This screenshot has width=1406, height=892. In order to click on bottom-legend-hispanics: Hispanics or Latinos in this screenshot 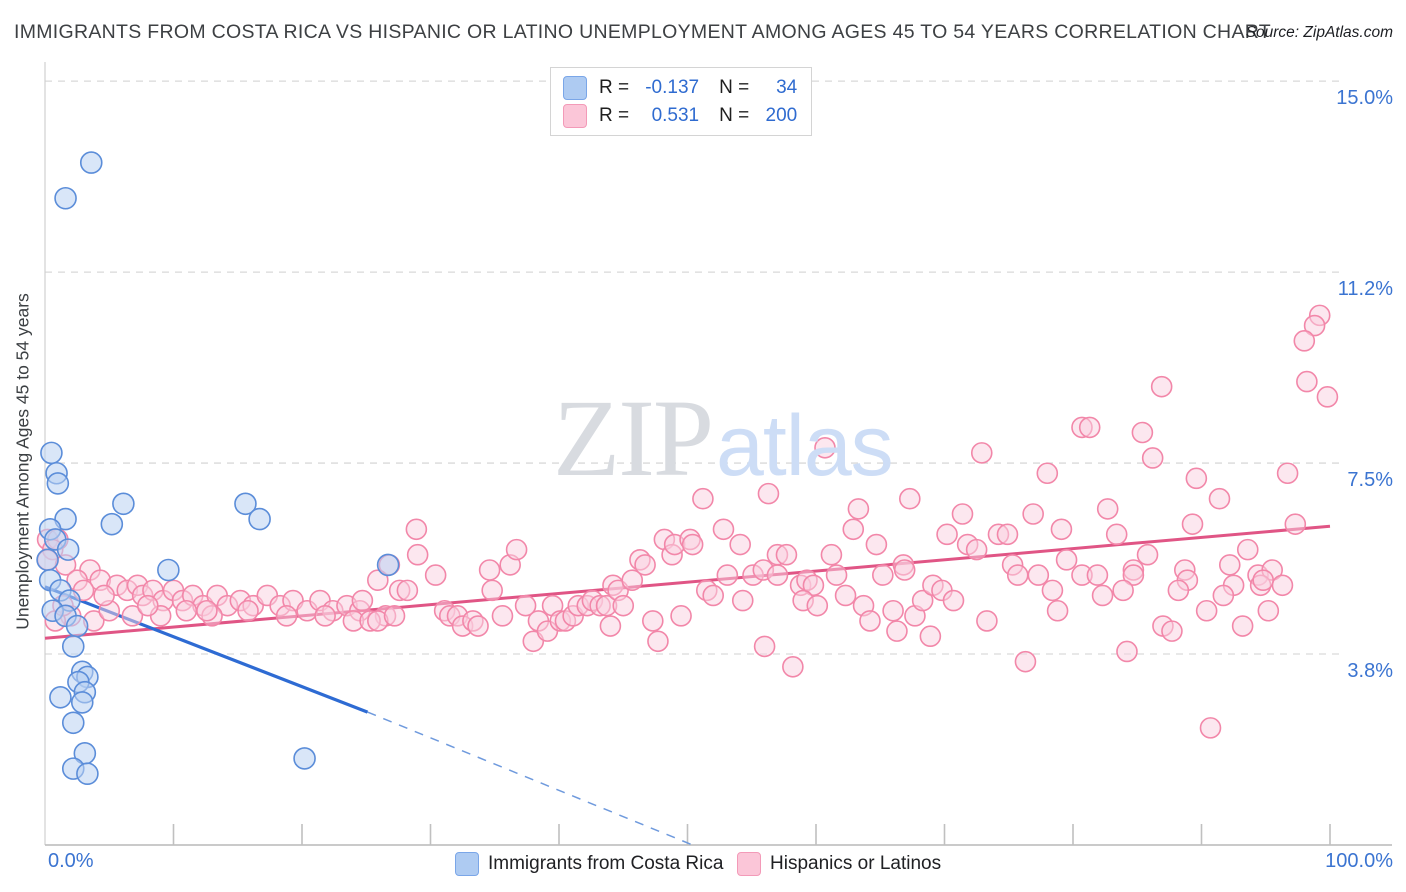, I will do `click(839, 864)`.